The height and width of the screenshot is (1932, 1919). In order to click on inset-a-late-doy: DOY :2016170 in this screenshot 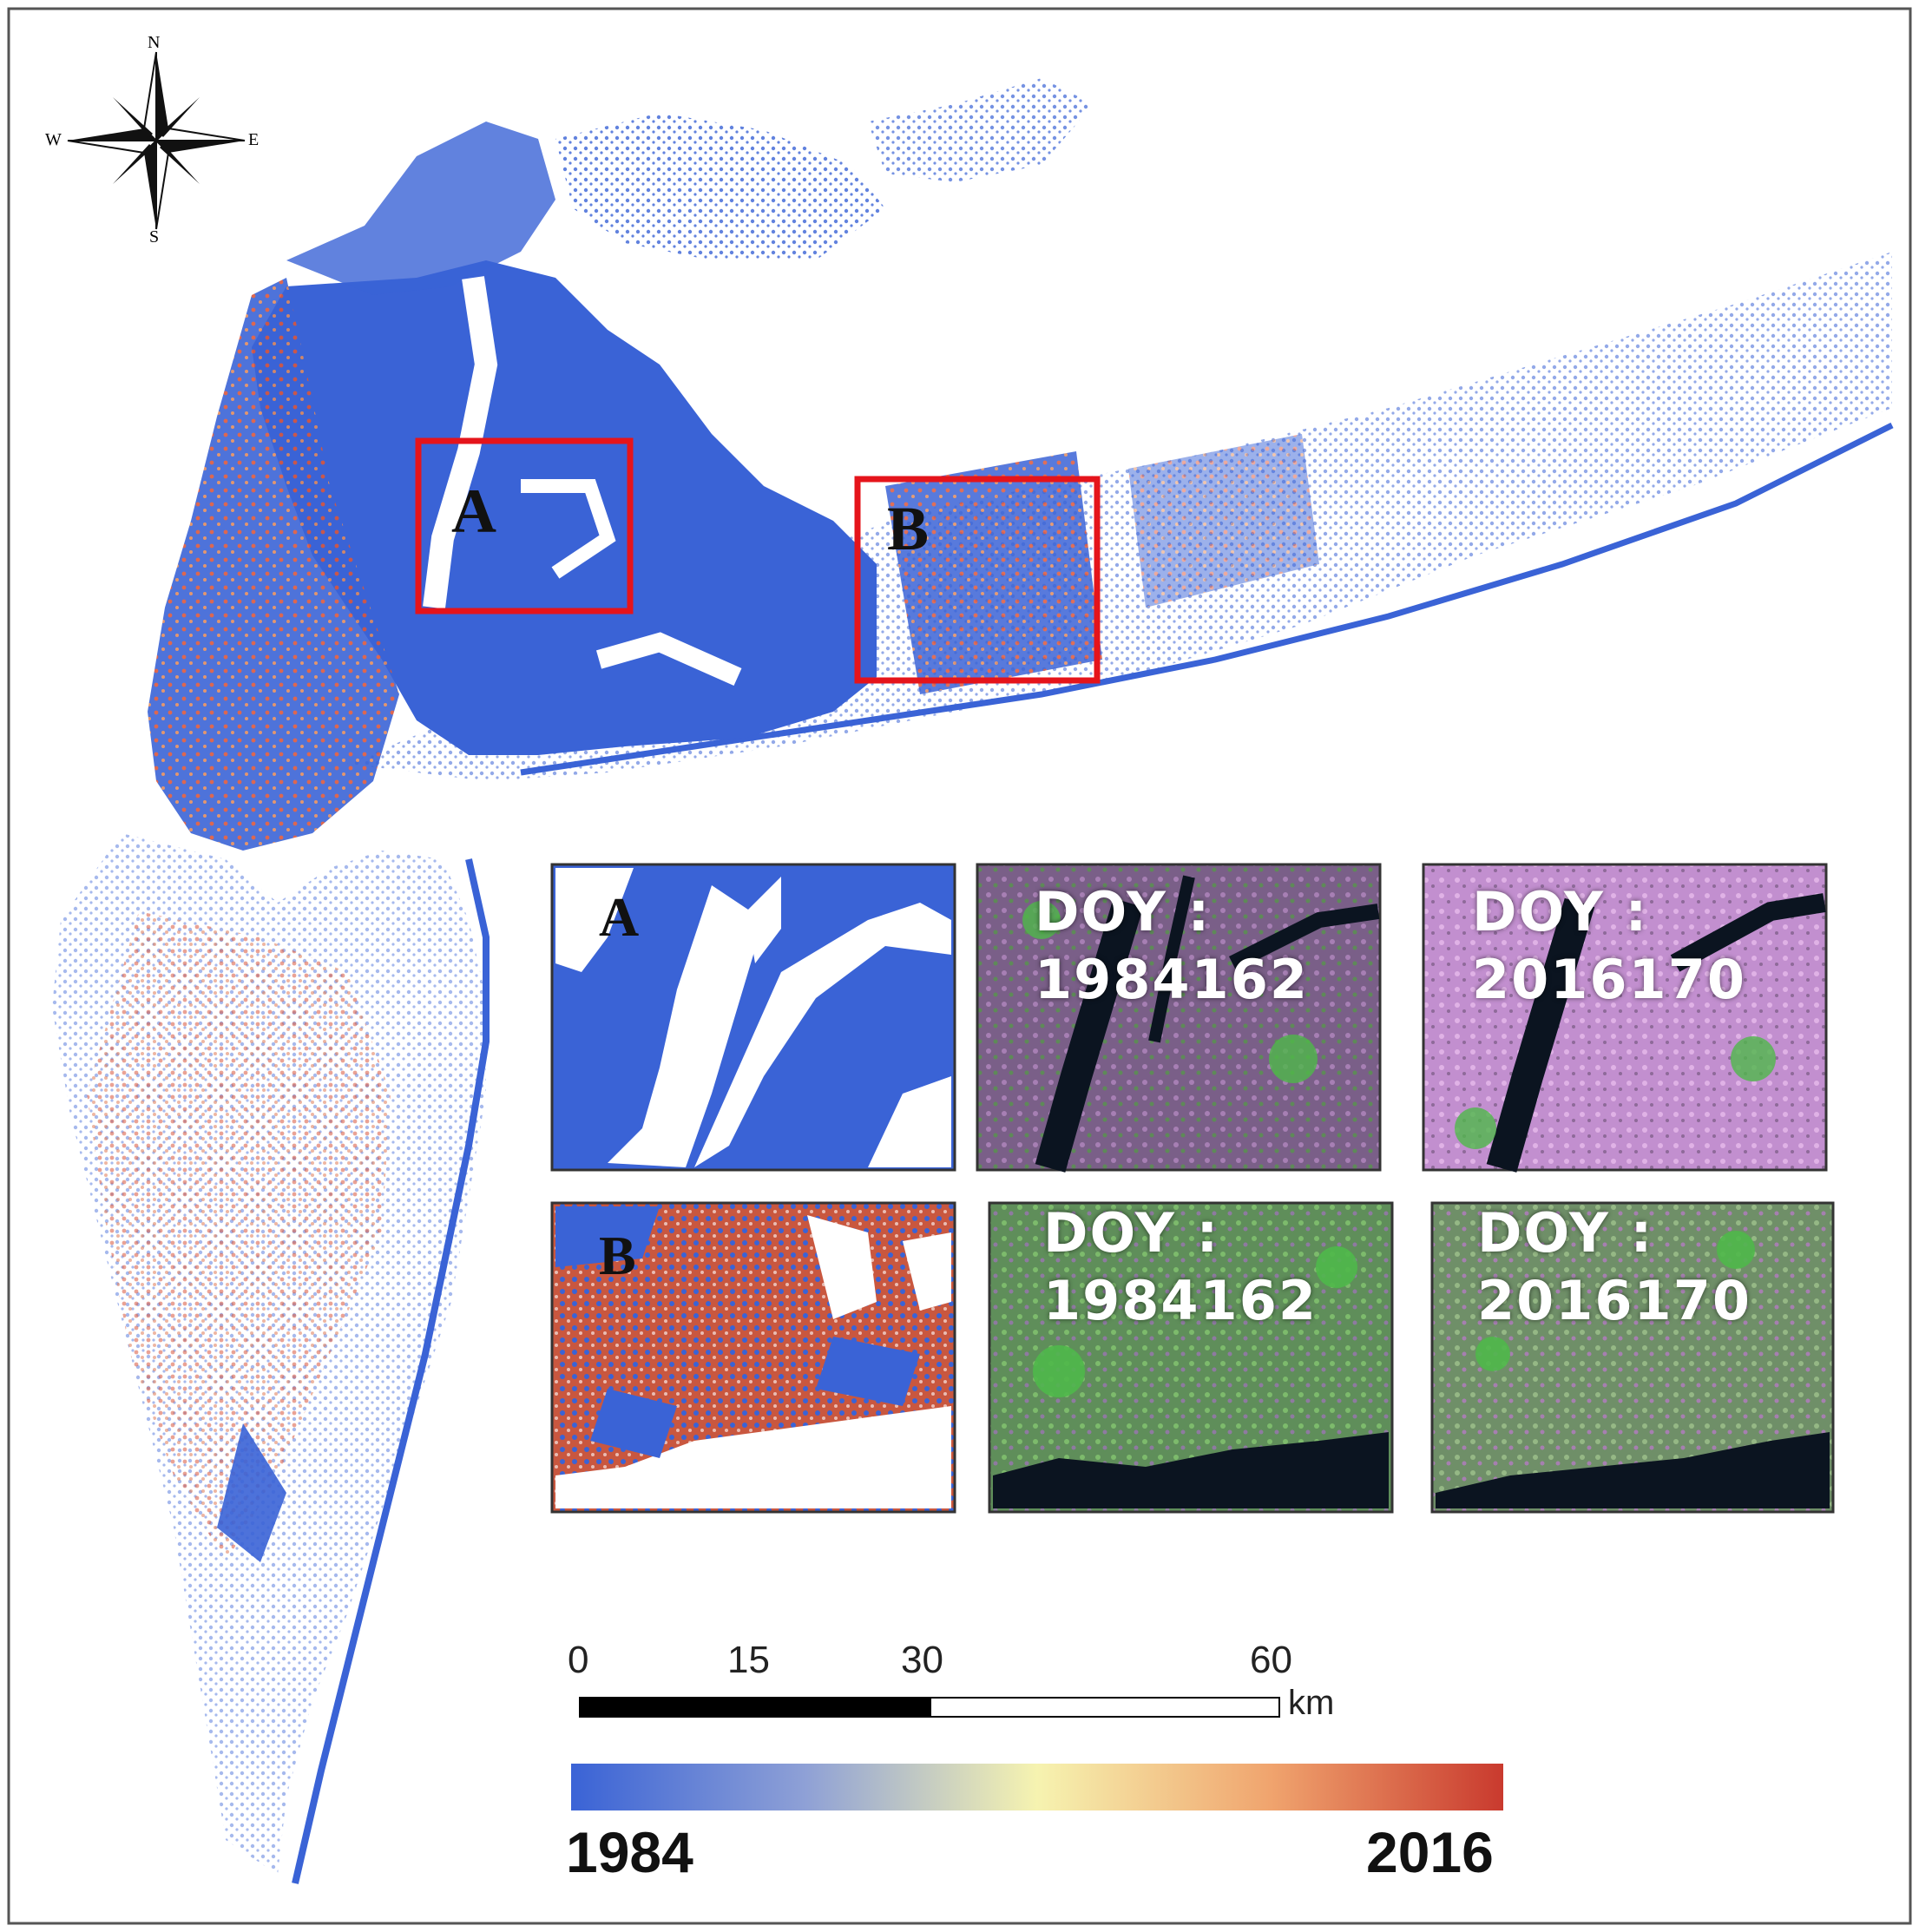, I will do `click(1609, 946)`.